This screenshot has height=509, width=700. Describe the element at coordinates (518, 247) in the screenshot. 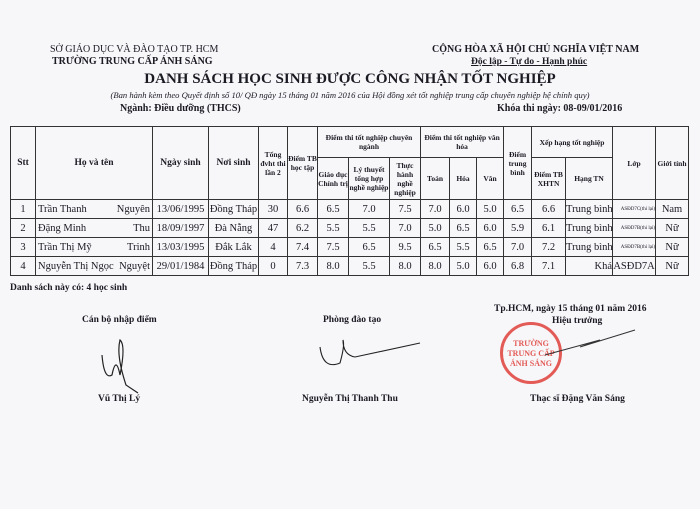

I see `cell-avg: 7.0` at that location.